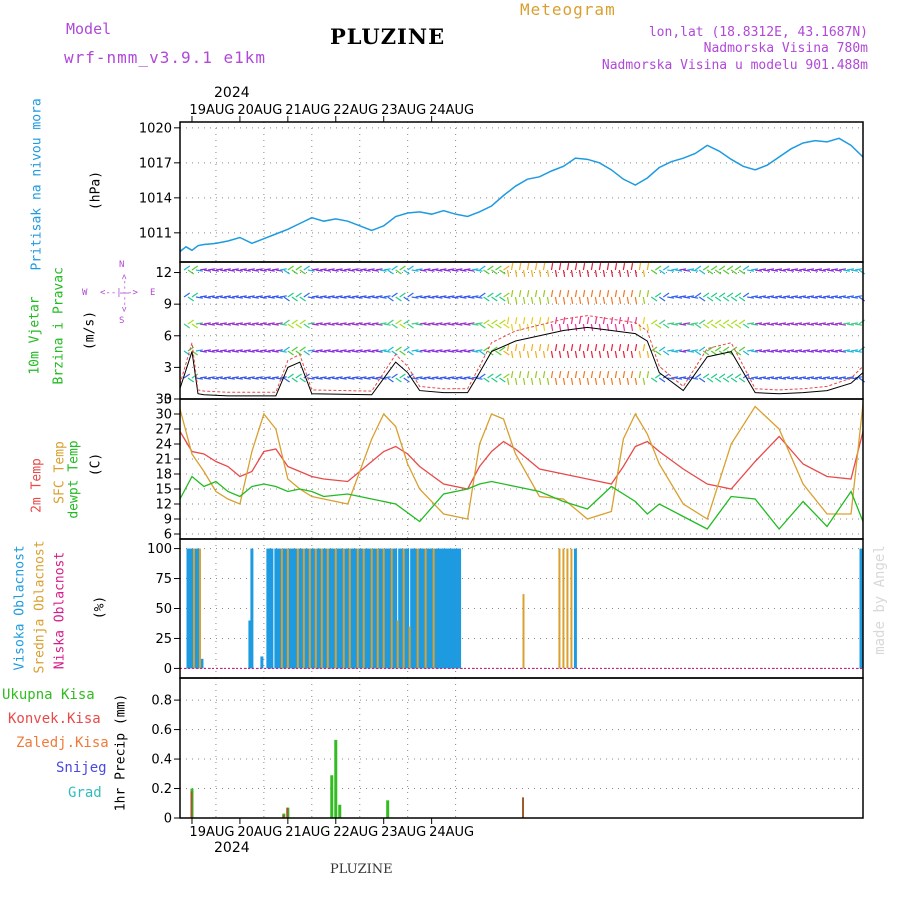 The width and height of the screenshot is (900, 900). I want to click on precip-tick-label: 0.8, so click(161, 701).